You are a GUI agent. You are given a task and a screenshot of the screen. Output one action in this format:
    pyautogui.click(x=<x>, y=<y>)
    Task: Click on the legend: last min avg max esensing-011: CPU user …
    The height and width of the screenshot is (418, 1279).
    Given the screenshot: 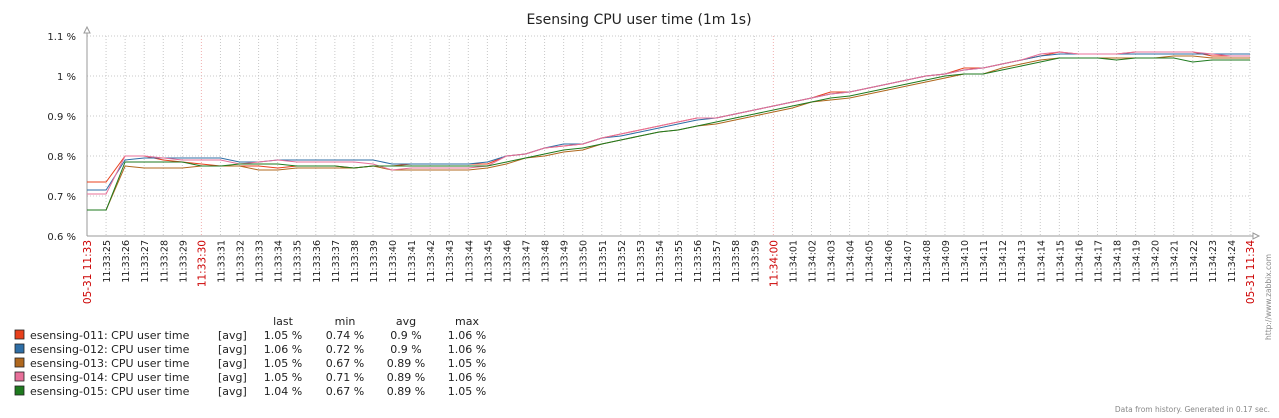 What is the action you would take?
    pyautogui.click(x=250, y=356)
    